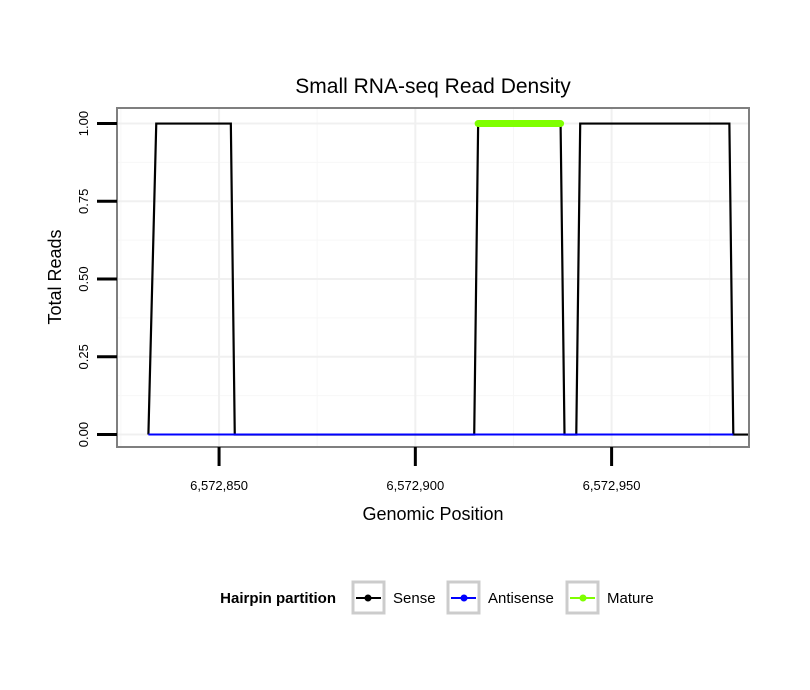  I want to click on x-axis-label: Genomic Position, so click(432, 514).